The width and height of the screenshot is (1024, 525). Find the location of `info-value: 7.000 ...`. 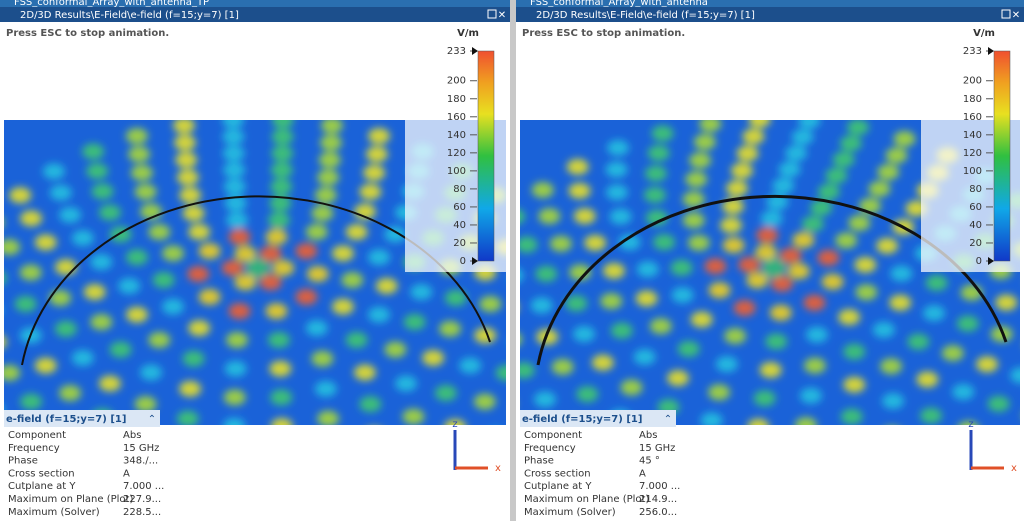

info-value: 7.000 ... is located at coordinates (659, 486).